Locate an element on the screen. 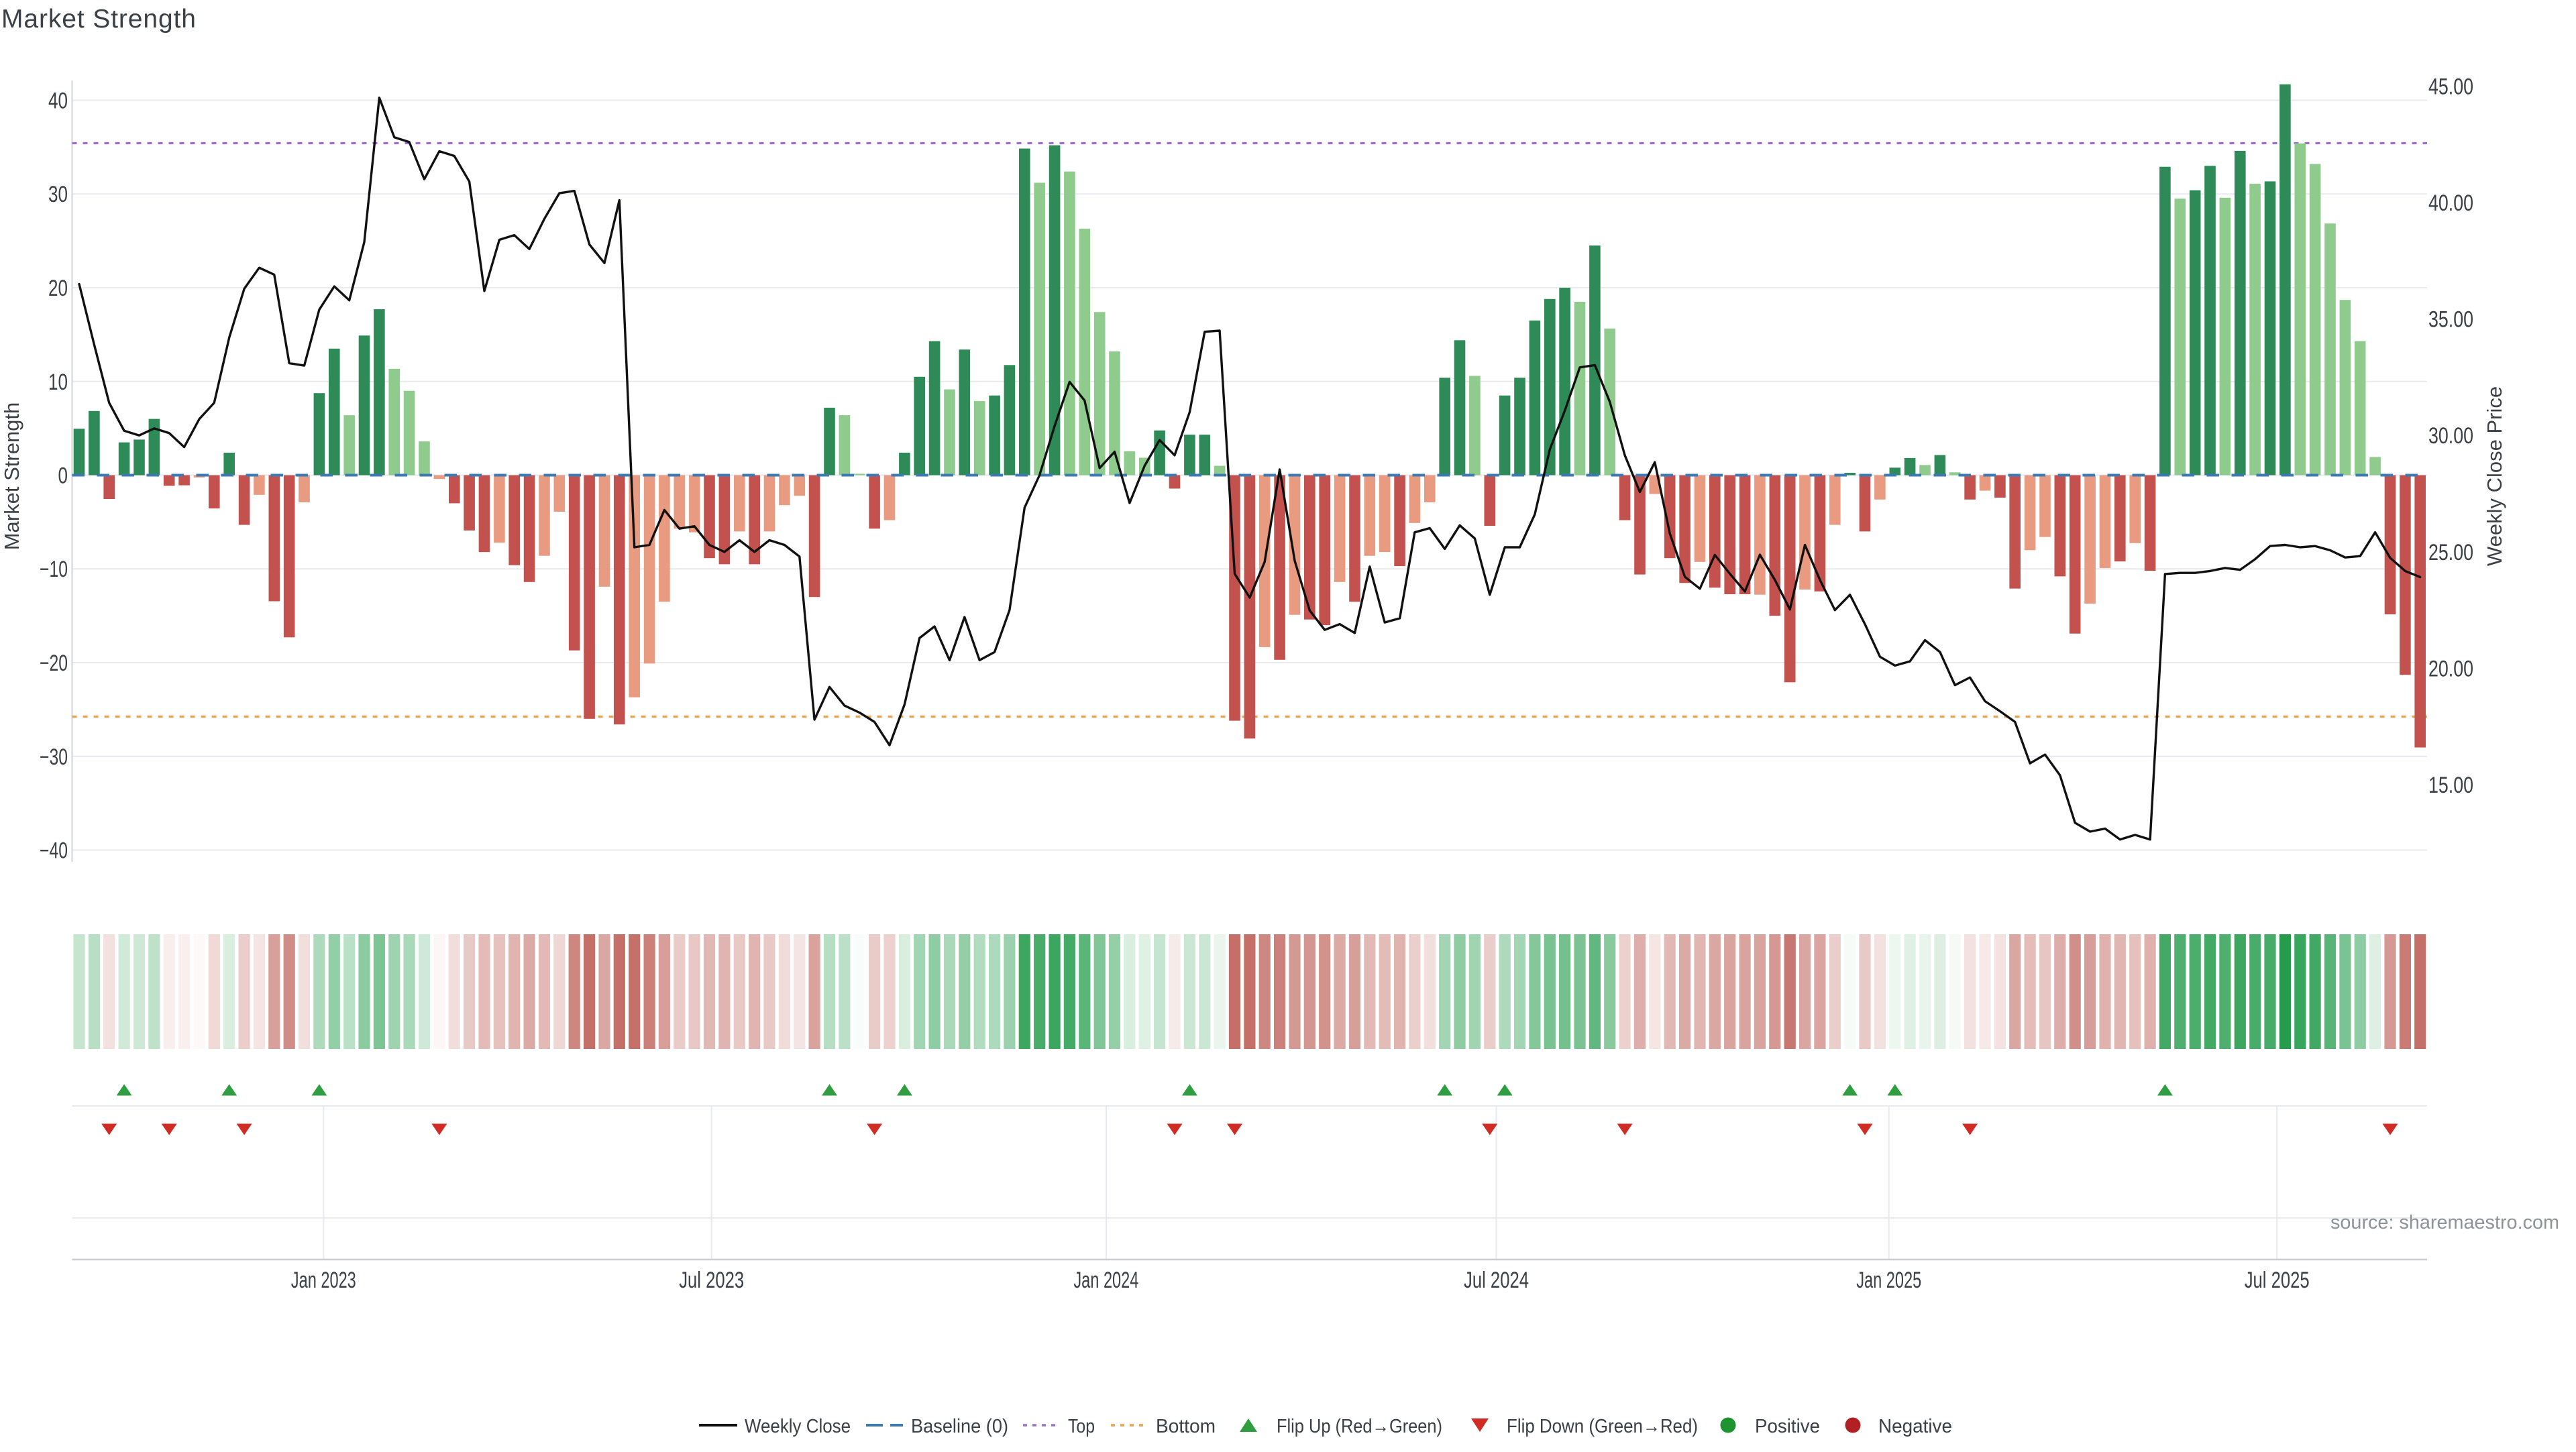 This screenshot has height=1452, width=2576. svg-text: 40.00 is located at coordinates (2450, 203).